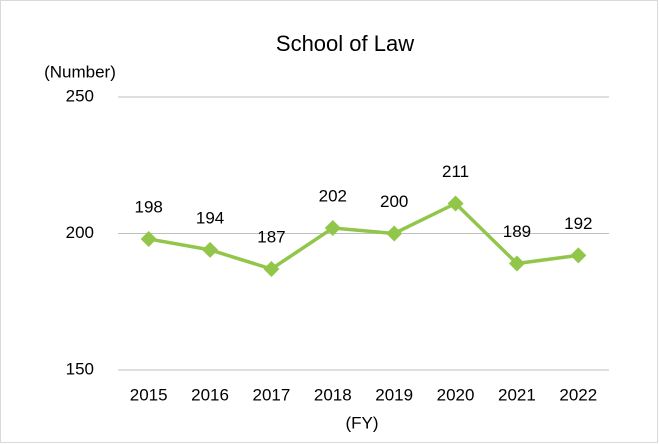 Image resolution: width=659 pixels, height=444 pixels. What do you see at coordinates (517, 394) in the screenshot?
I see `x-tick-label: 2021` at bounding box center [517, 394].